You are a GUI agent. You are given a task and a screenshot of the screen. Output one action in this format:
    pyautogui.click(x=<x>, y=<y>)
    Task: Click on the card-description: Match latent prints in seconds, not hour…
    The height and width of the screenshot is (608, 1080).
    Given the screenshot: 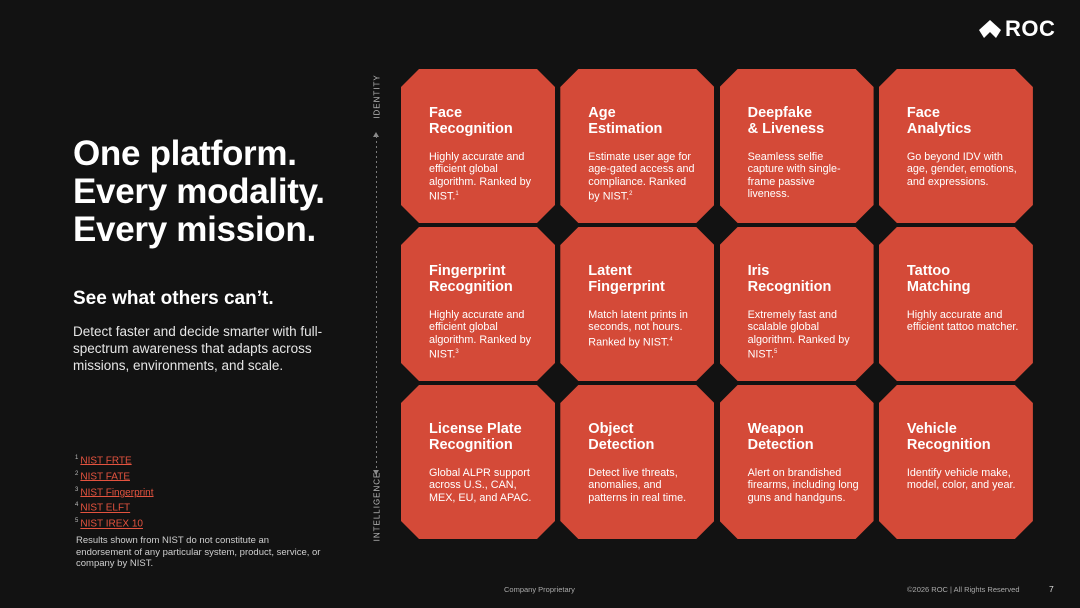 What is the action you would take?
    pyautogui.click(x=644, y=328)
    